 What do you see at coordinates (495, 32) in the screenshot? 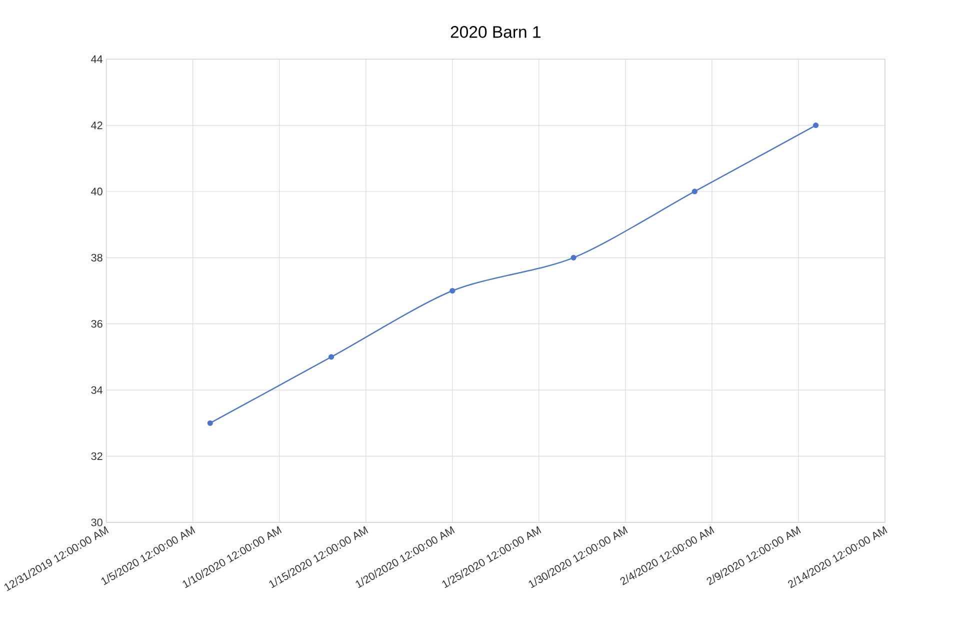
I see `chart-title: 2020 Barn 1` at bounding box center [495, 32].